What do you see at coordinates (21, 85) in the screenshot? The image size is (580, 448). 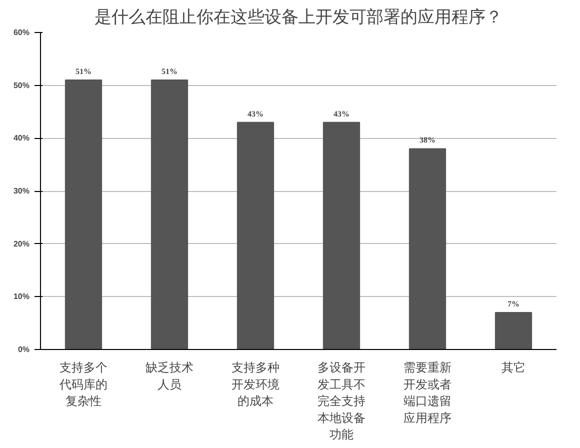 I see `y-tick-label: 50%` at bounding box center [21, 85].